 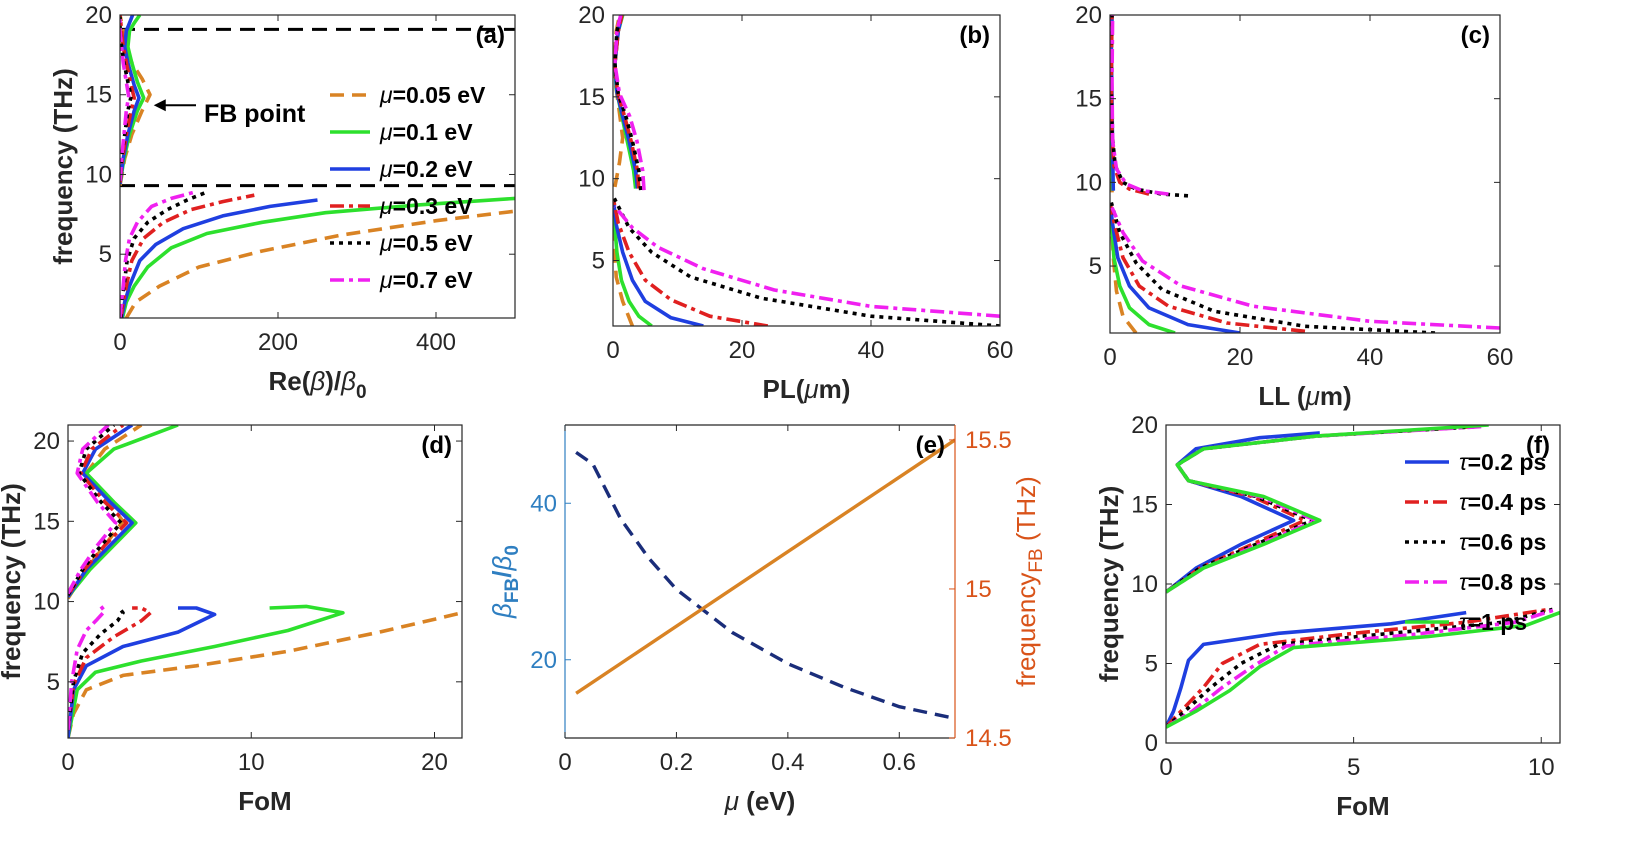 I want to click on axes-frame-c, so click(x=1305, y=174).